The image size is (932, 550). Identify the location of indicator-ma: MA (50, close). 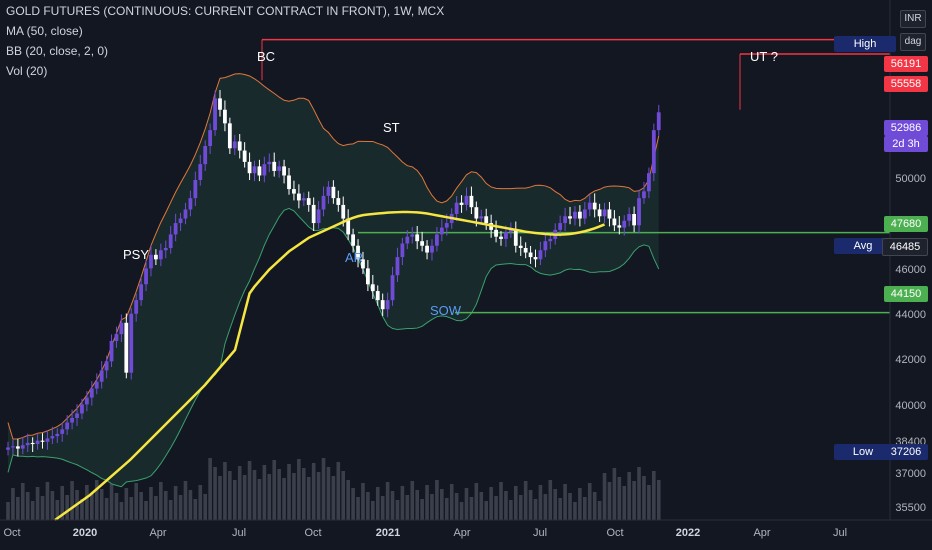
(44, 31).